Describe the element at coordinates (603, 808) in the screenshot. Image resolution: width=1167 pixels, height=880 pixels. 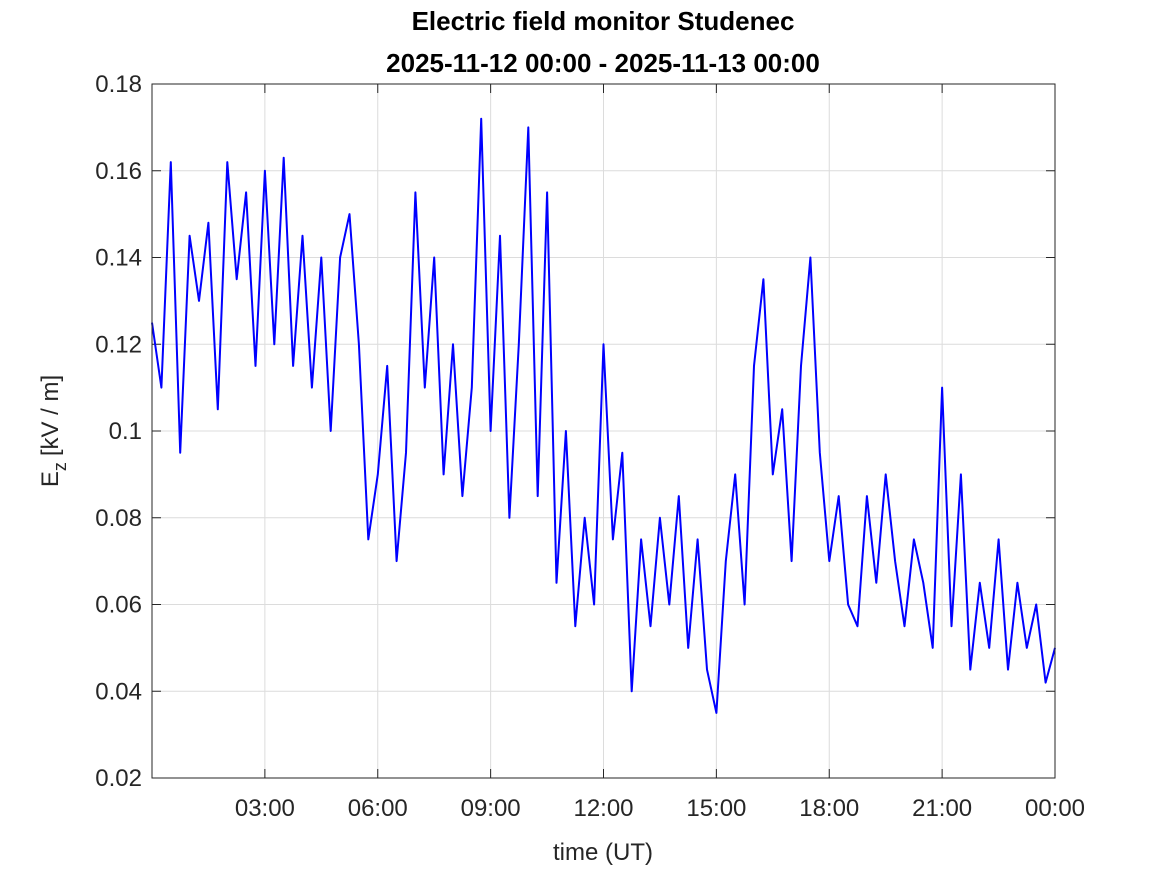
I see `x-tick-label: 12:00` at that location.